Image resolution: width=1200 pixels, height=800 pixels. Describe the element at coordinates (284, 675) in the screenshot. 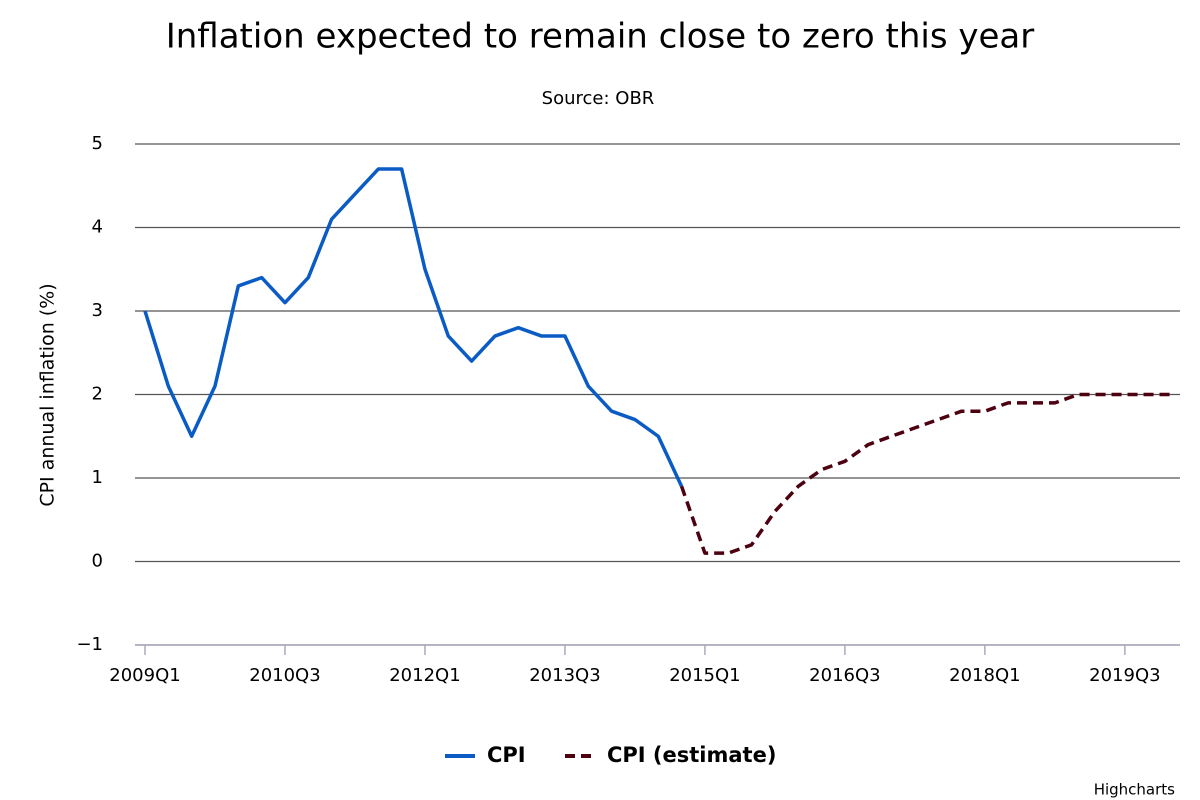

I see `x-tick-label: 2010Q3` at that location.